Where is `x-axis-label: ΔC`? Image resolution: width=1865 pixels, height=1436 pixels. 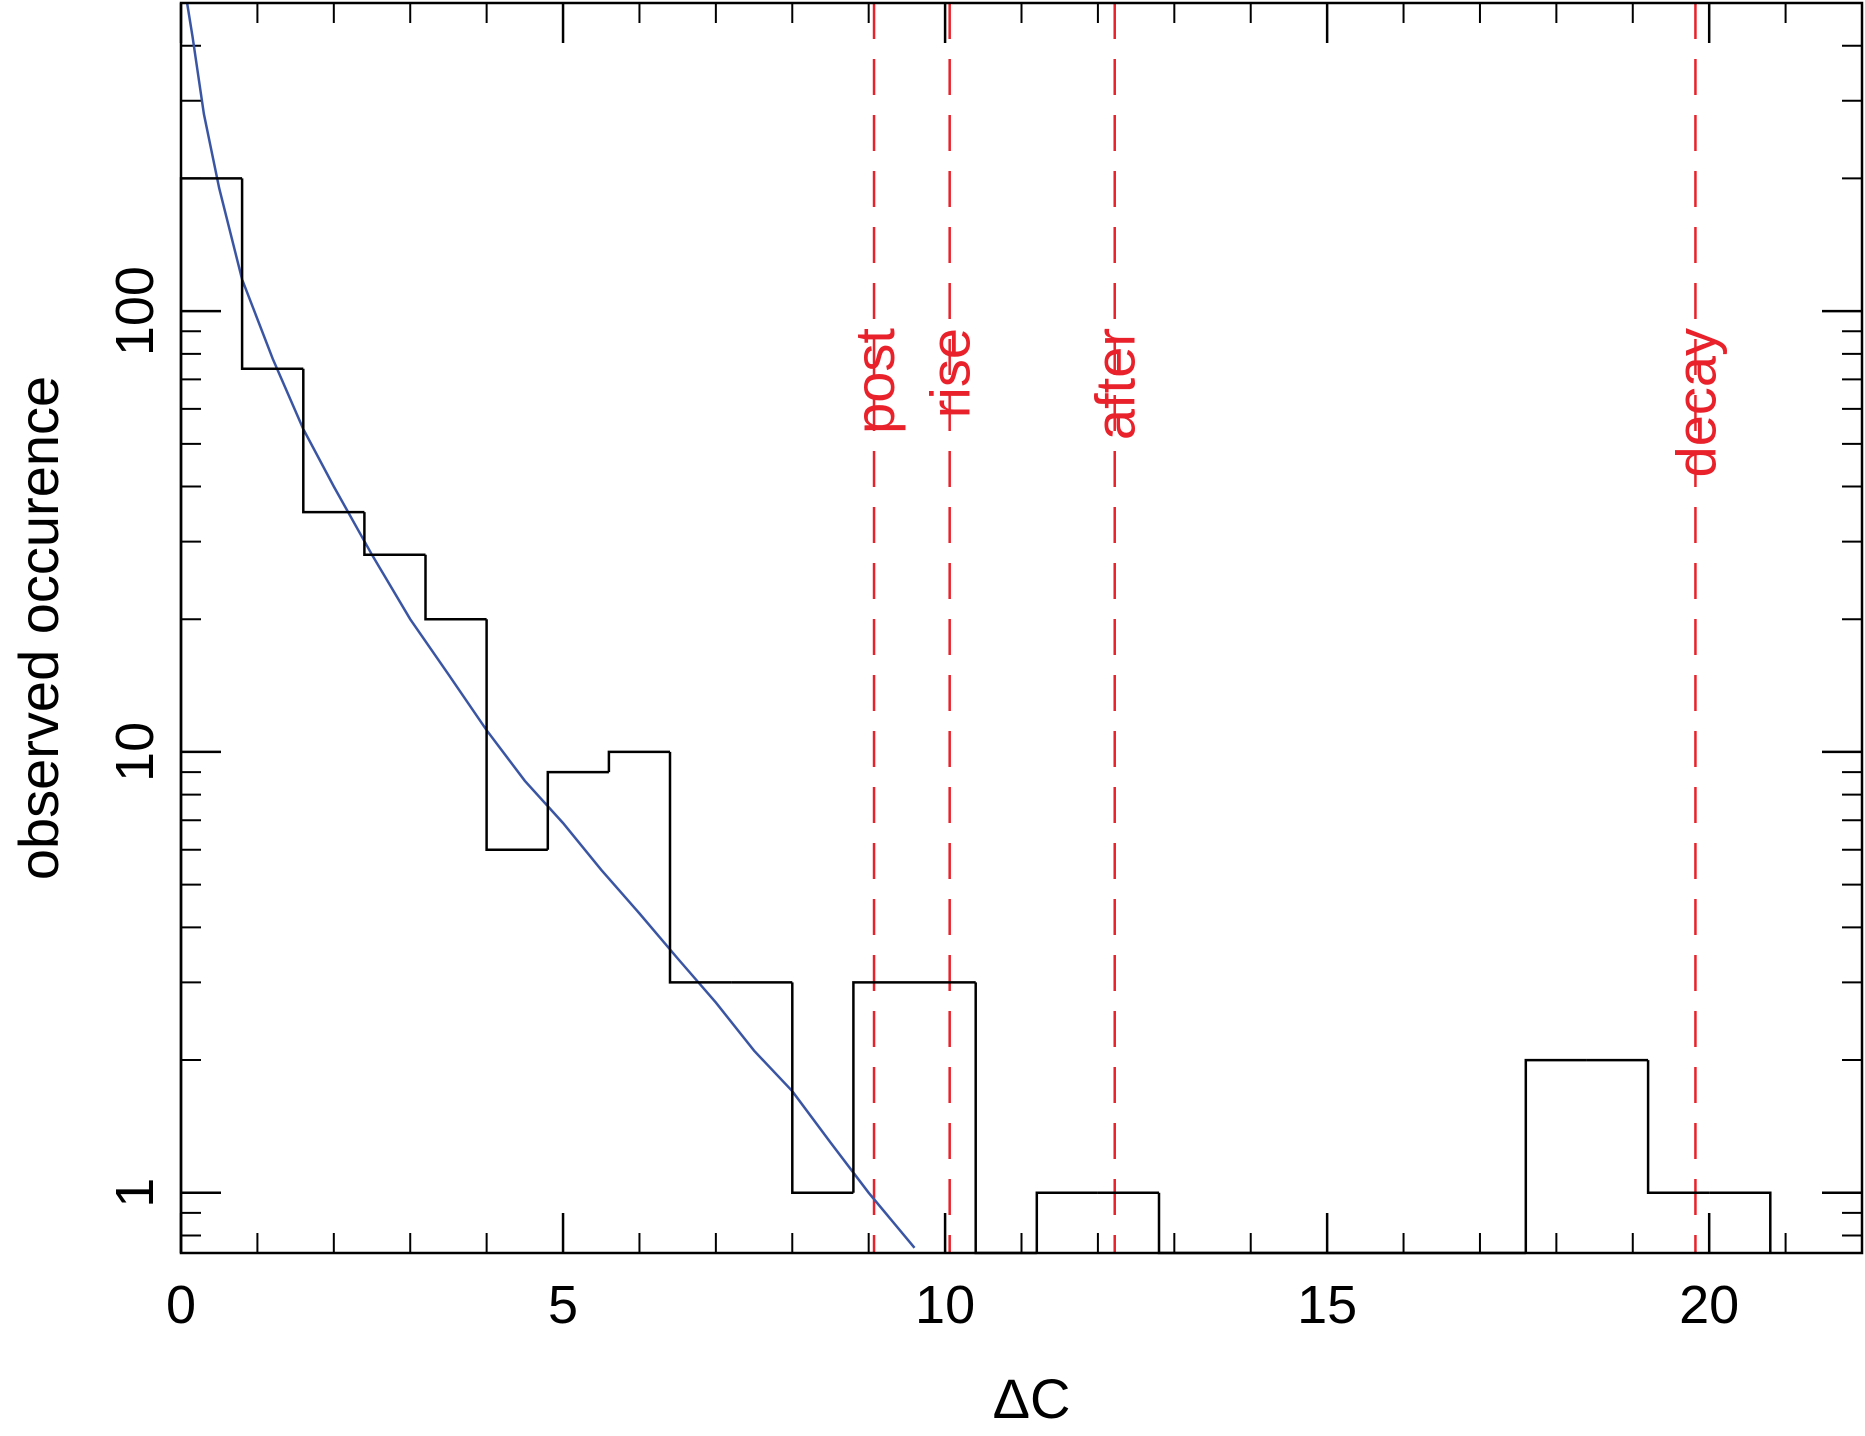 x-axis-label: ΔC is located at coordinates (1032, 1398).